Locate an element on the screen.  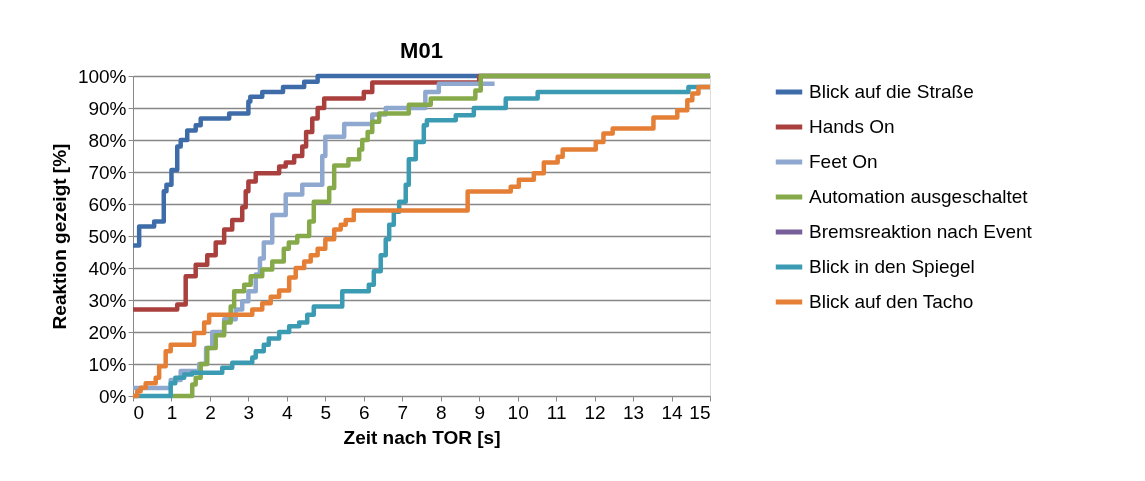
y-tick-label: 100% is located at coordinates (102, 76).